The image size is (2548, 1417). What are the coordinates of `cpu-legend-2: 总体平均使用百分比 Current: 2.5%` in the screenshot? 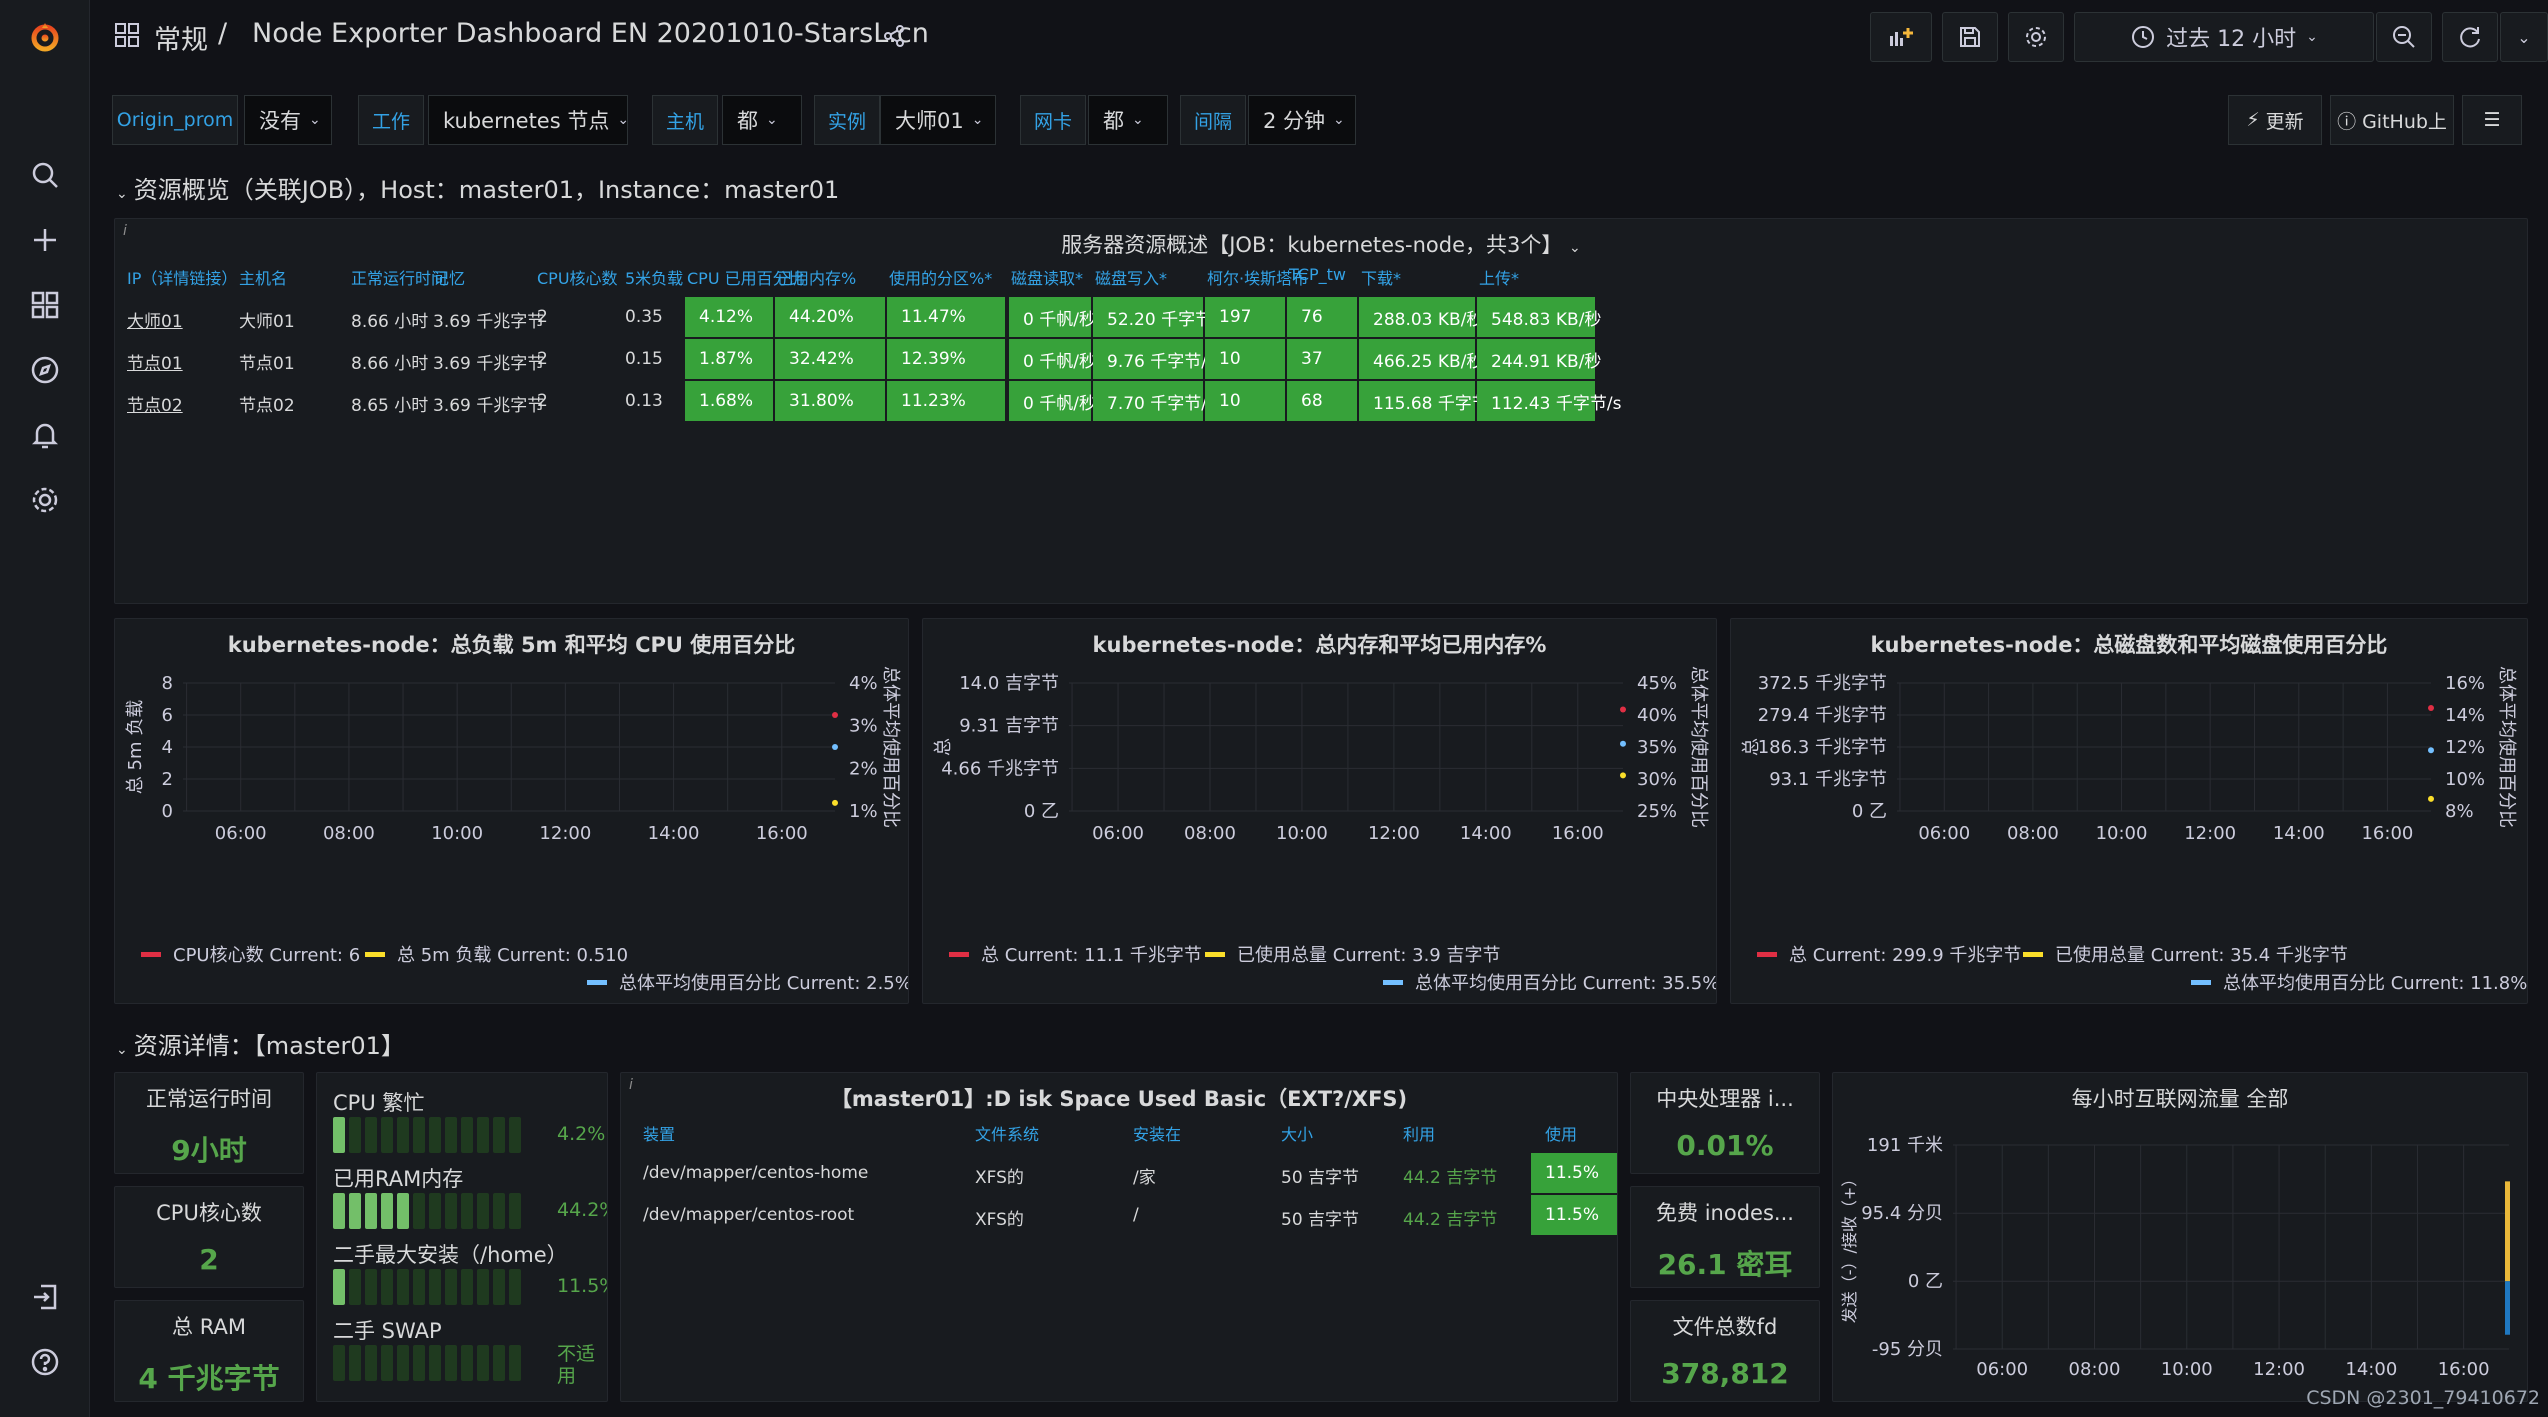 It's located at (747, 982).